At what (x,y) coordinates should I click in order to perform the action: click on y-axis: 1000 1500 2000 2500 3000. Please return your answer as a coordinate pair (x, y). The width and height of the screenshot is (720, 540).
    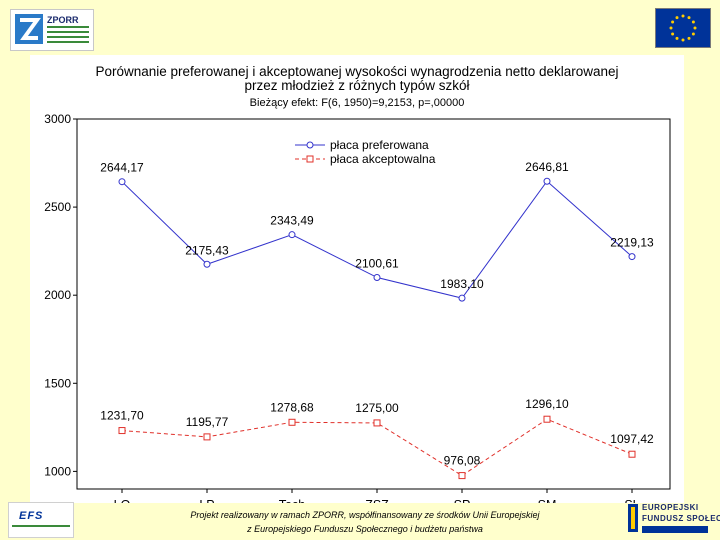
    Looking at the image, I should click on (60, 295).